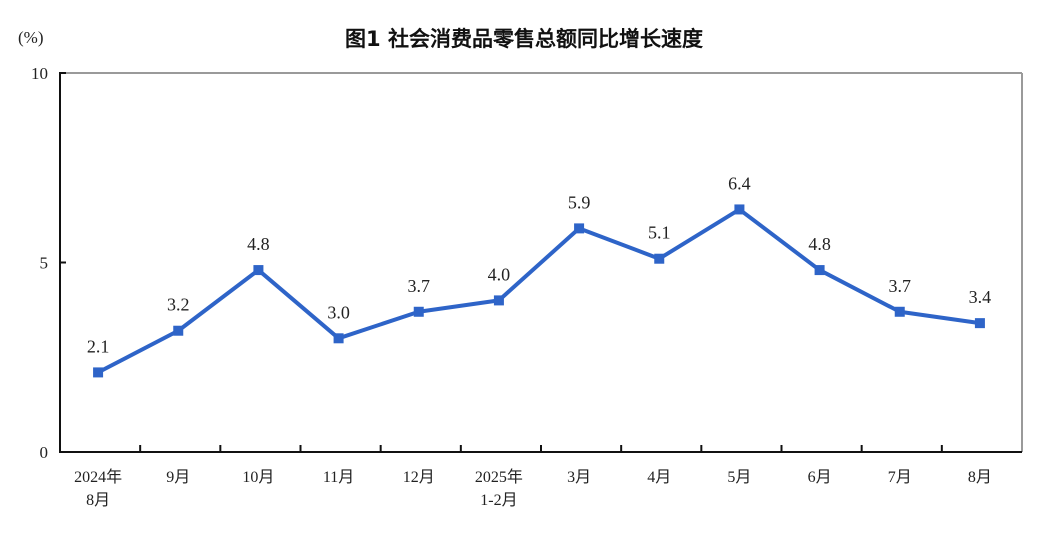 The width and height of the screenshot is (1048, 540). I want to click on x-tick-label: 2024年, so click(98, 477).